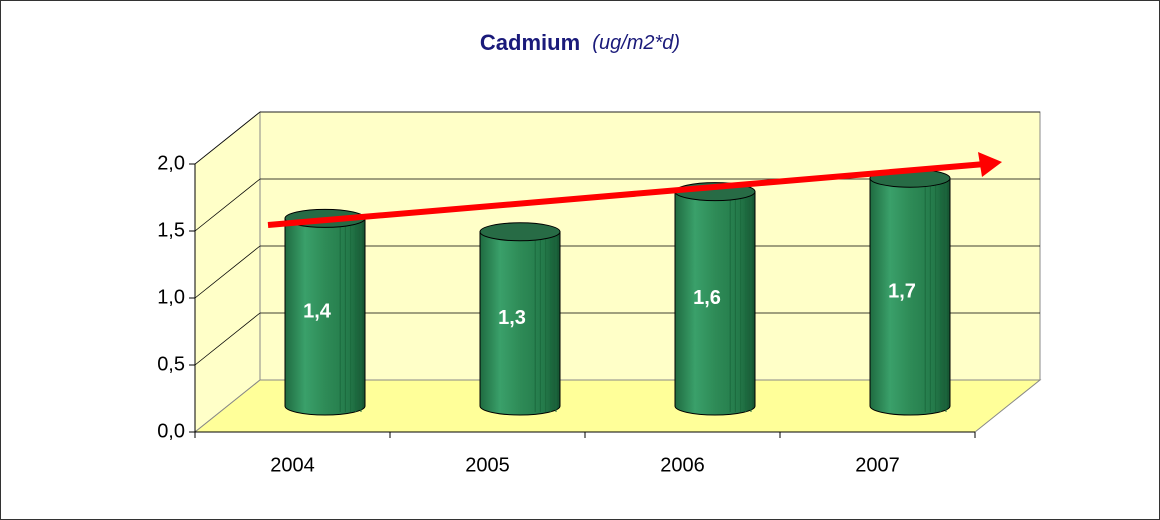 This screenshot has height=520, width=1160. What do you see at coordinates (171, 230) in the screenshot?
I see `y-tick-label: 1,5` at bounding box center [171, 230].